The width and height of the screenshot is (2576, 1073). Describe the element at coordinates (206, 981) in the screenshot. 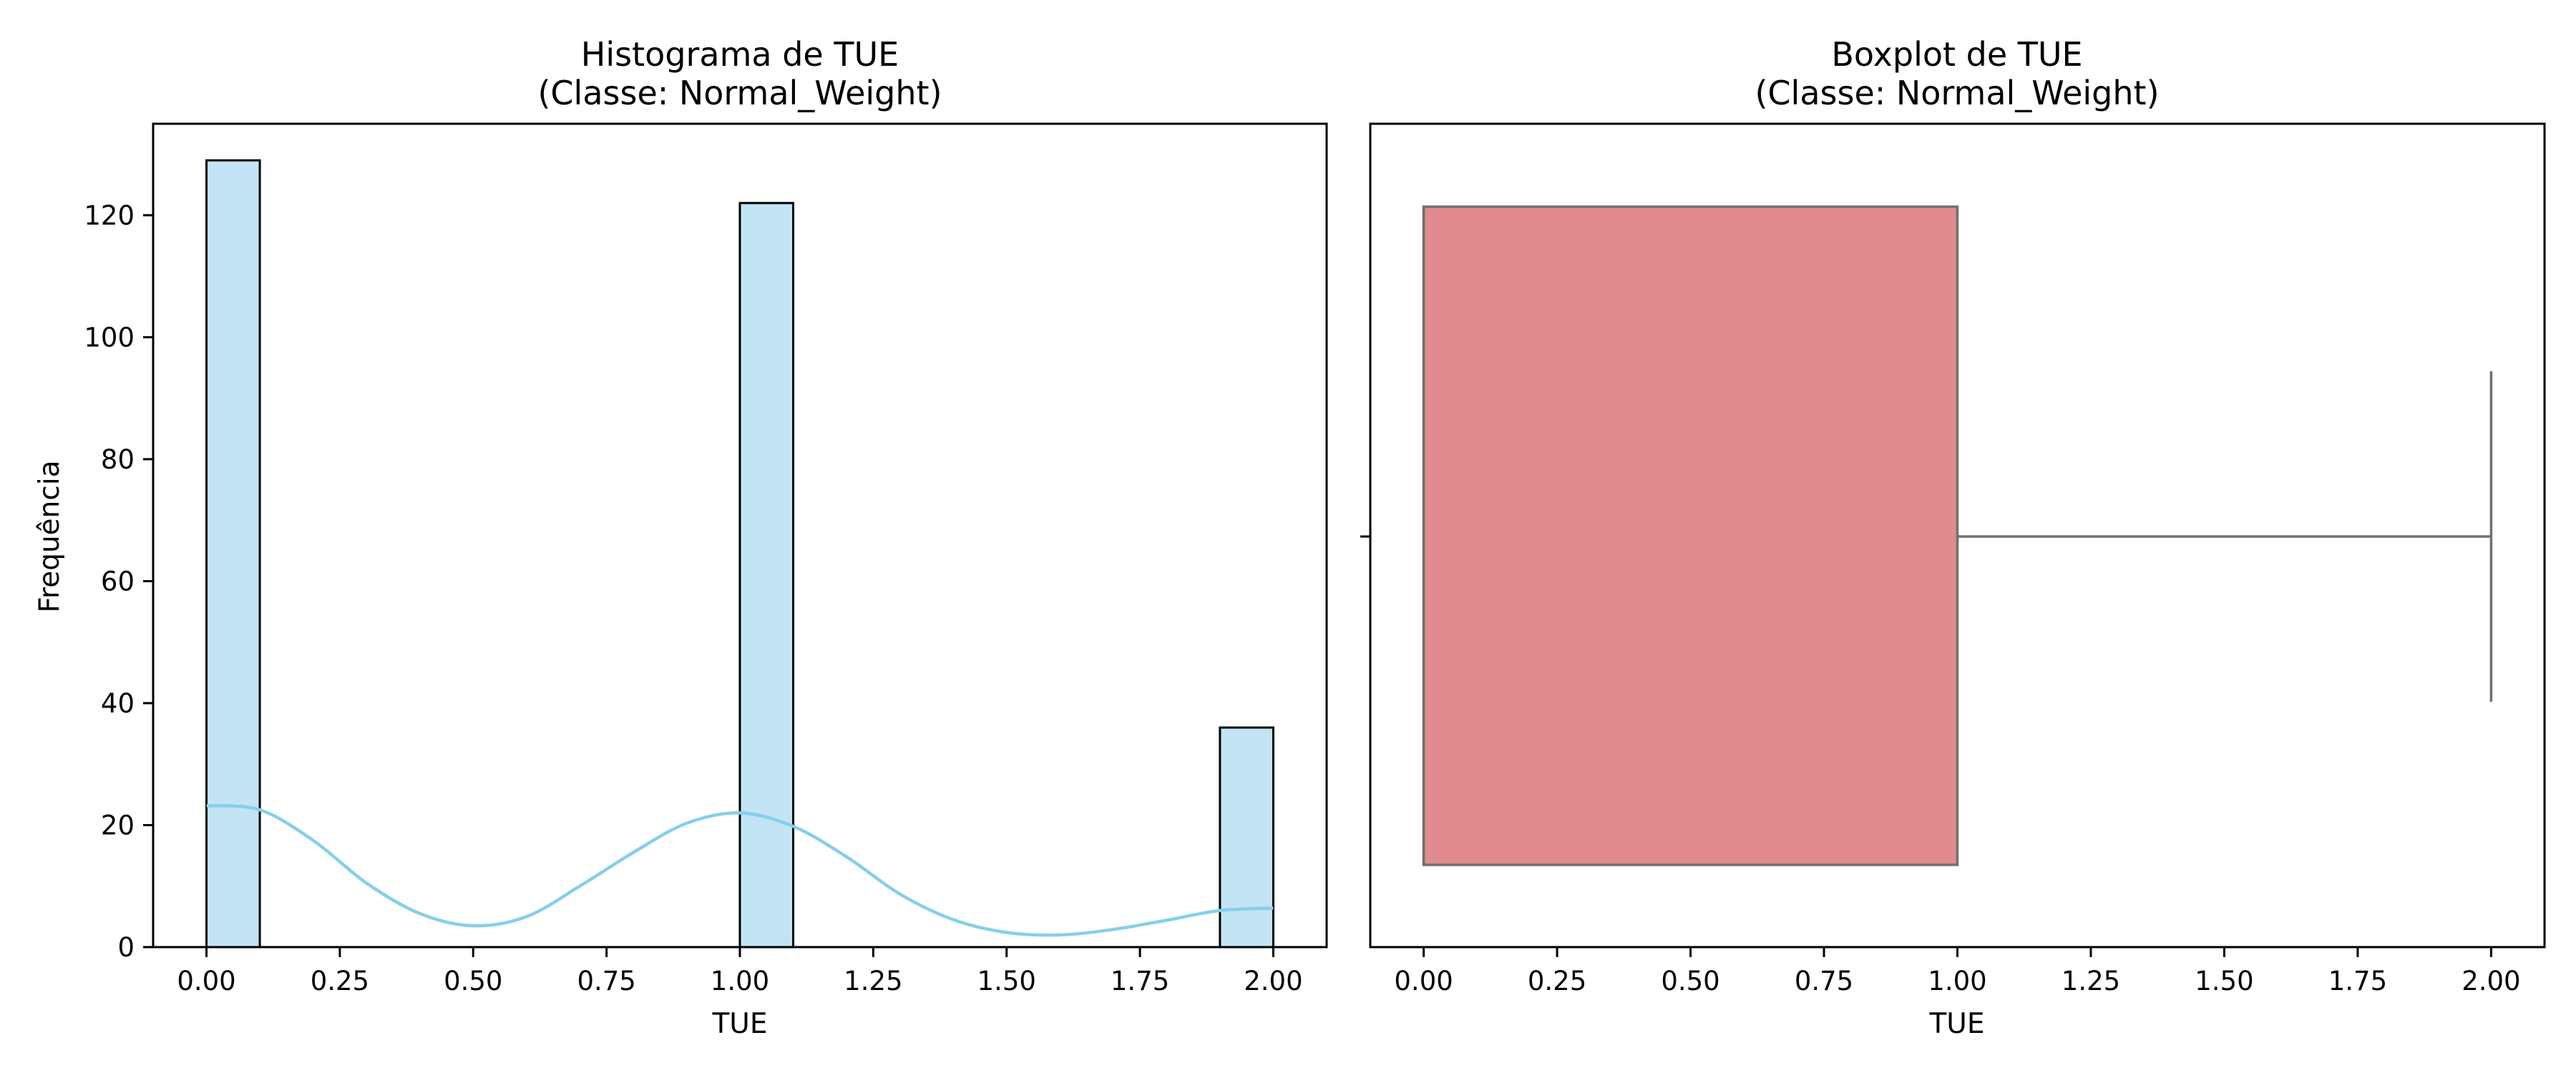

I see `histogram-x-tick-label: 0.00` at that location.